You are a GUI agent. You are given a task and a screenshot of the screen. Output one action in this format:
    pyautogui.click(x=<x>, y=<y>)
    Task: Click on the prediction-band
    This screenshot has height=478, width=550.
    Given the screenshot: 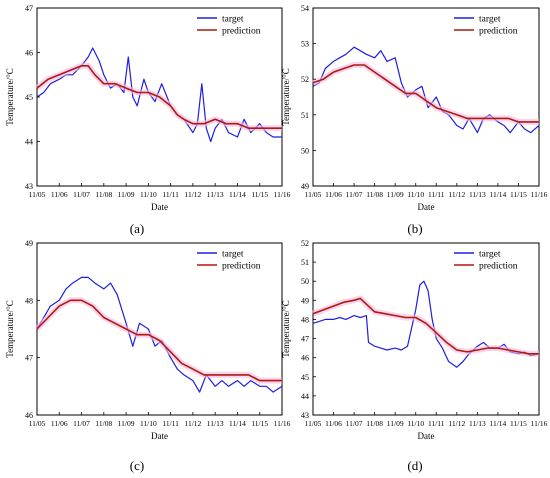 What is the action you would take?
    pyautogui.click(x=425, y=93)
    